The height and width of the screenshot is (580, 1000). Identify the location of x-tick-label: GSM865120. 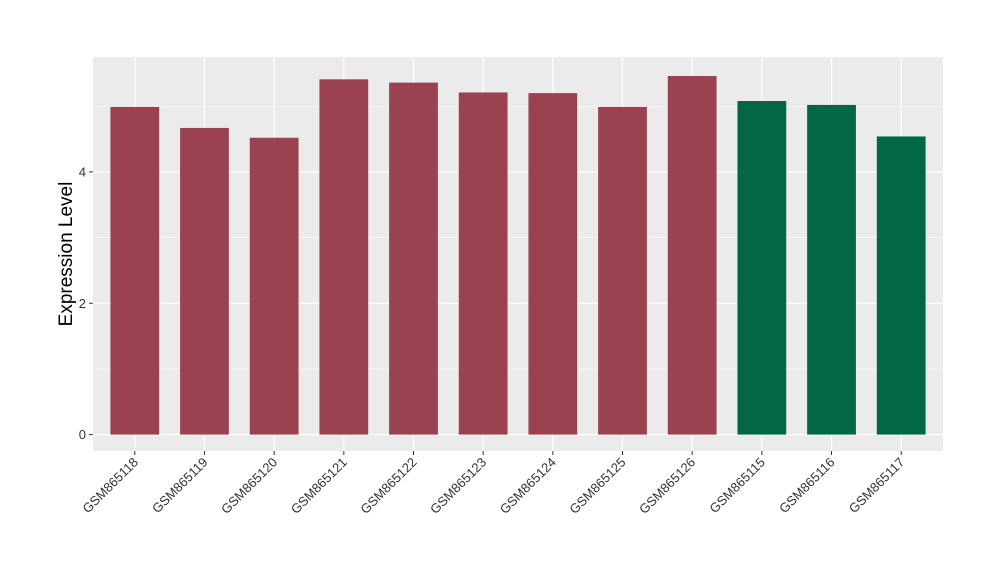
(249, 486).